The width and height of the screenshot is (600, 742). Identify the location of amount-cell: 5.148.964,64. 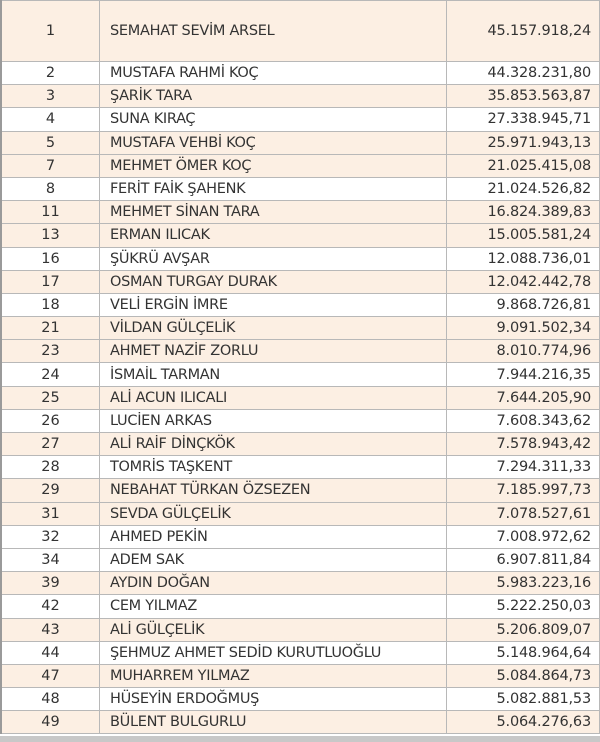
(523, 652).